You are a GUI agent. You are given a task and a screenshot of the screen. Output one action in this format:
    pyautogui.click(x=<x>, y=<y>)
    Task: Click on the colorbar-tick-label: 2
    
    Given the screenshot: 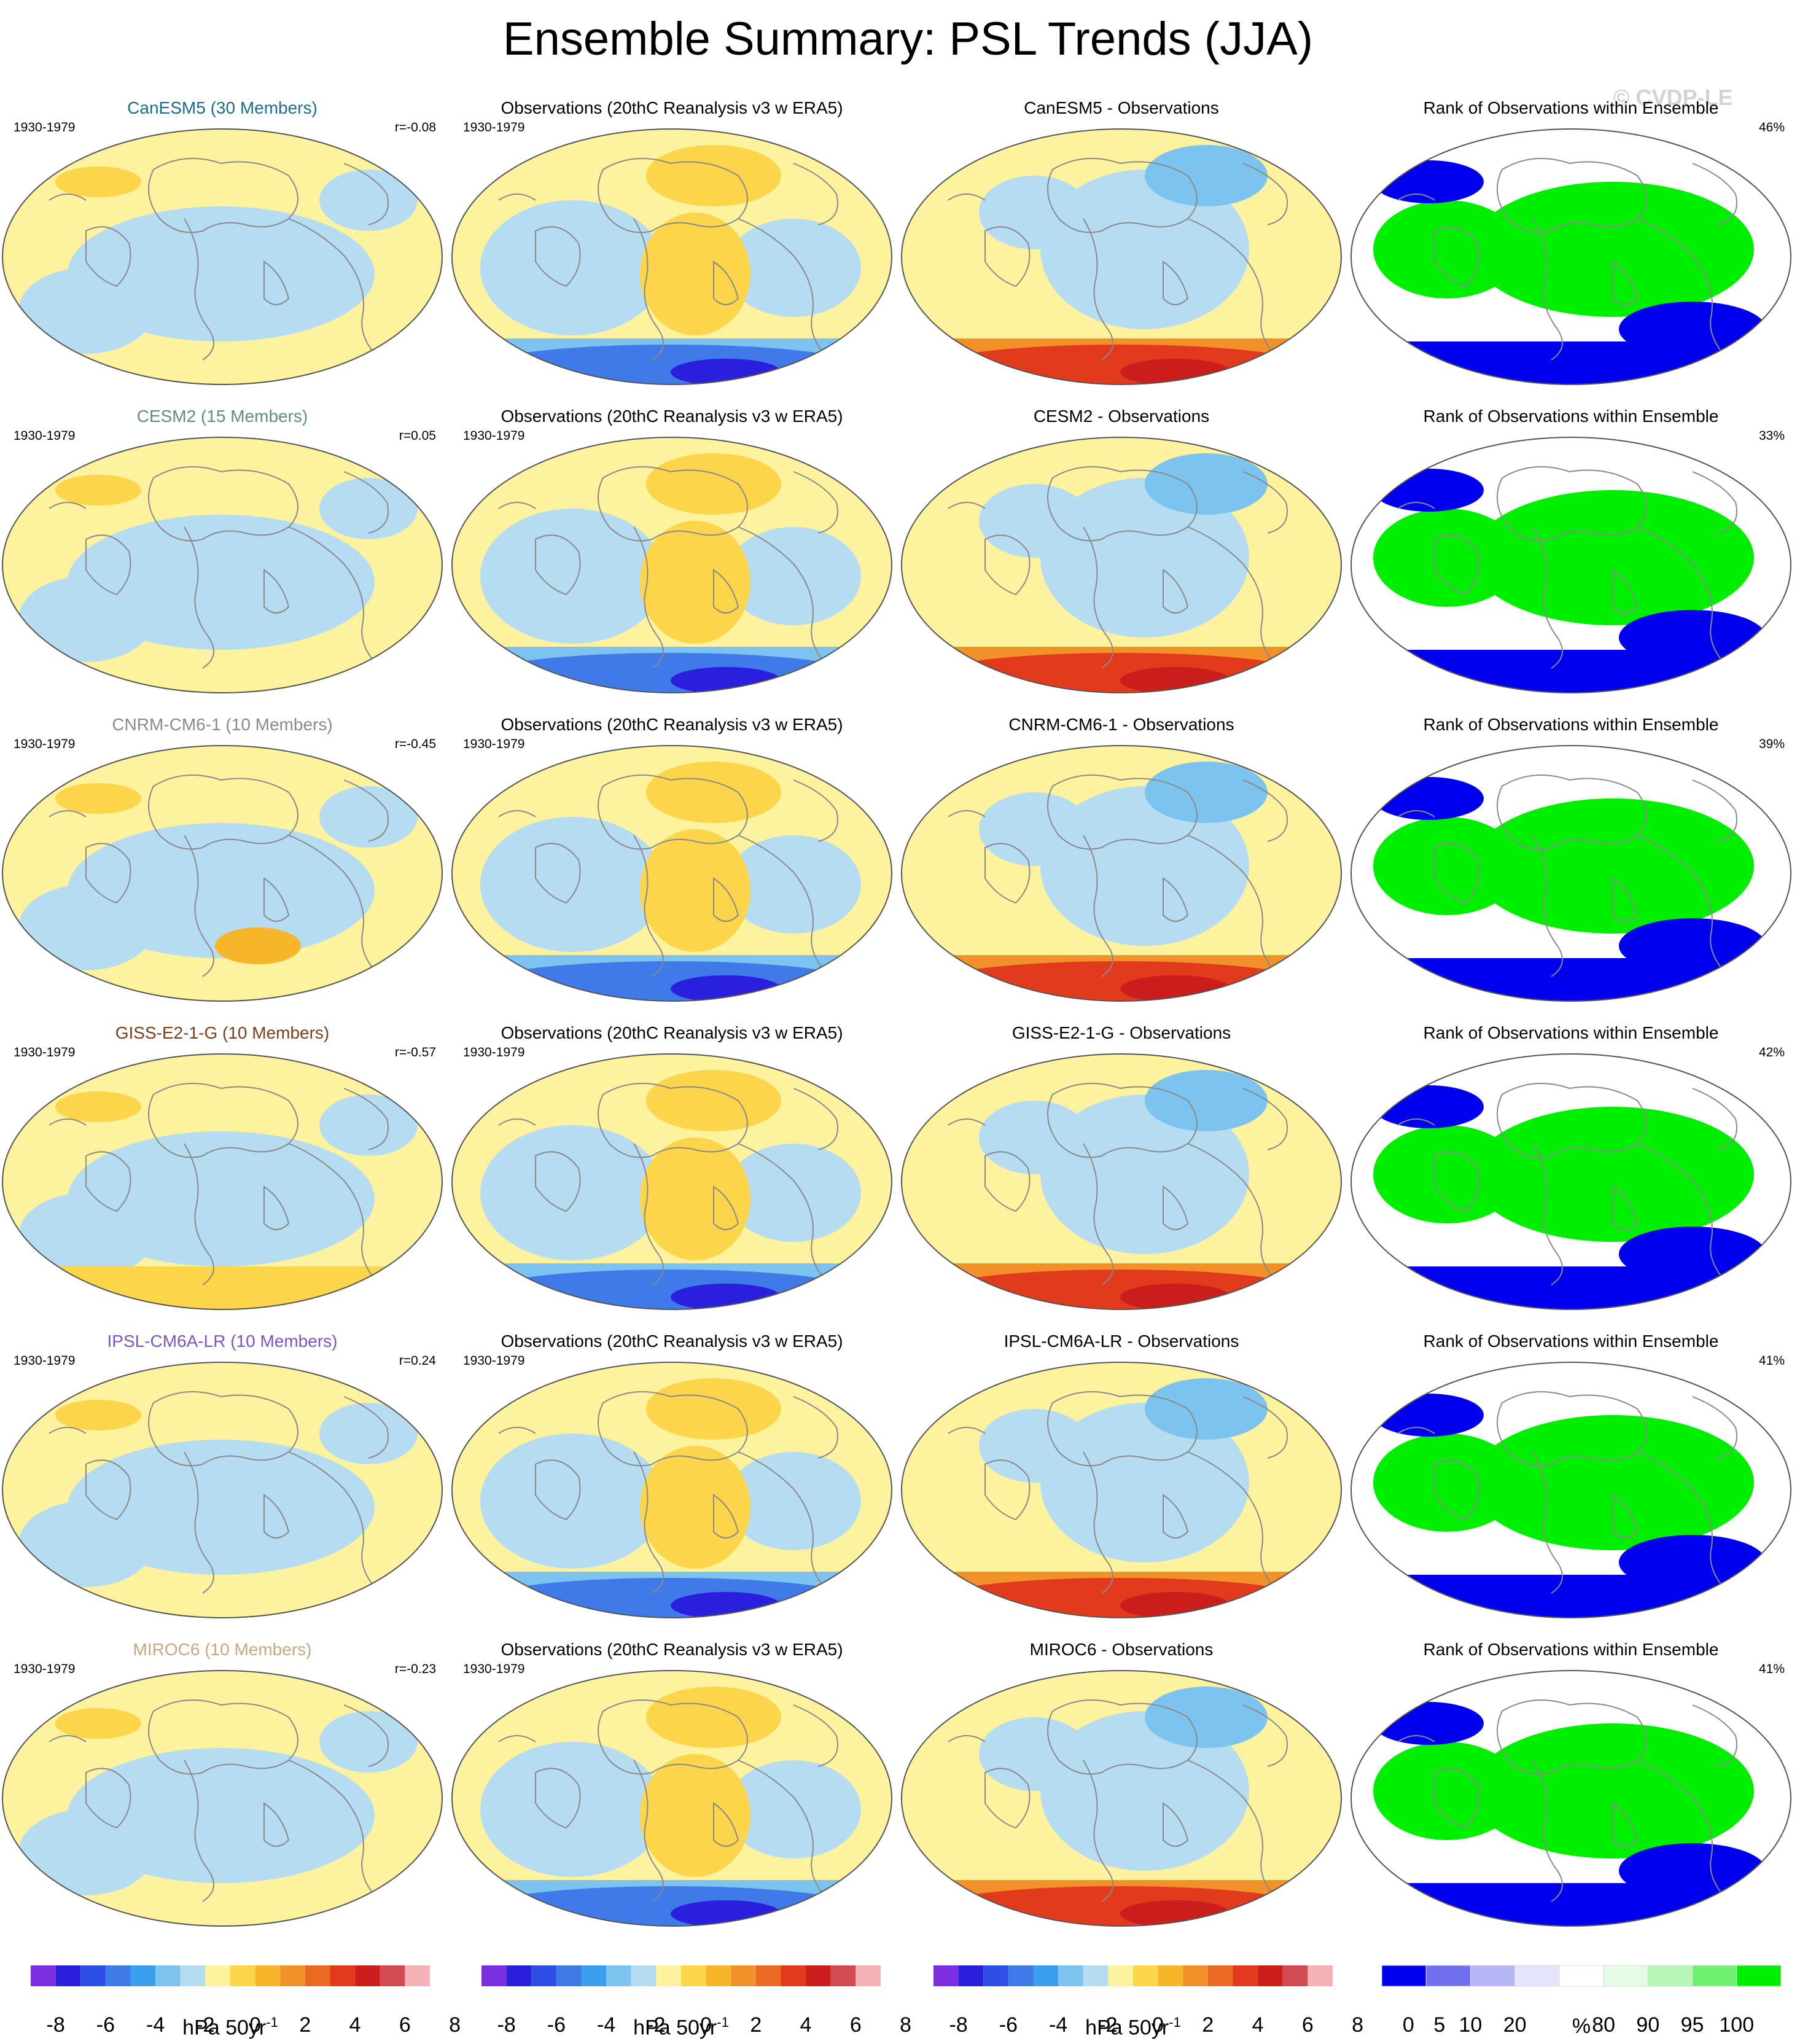 What is the action you would take?
    pyautogui.click(x=756, y=2025)
    